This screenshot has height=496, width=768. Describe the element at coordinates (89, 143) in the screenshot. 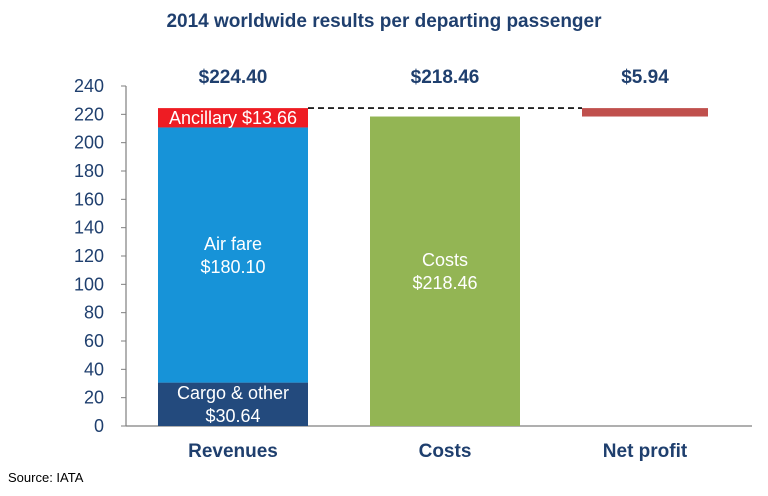

I see `y-tick-label: 200` at that location.